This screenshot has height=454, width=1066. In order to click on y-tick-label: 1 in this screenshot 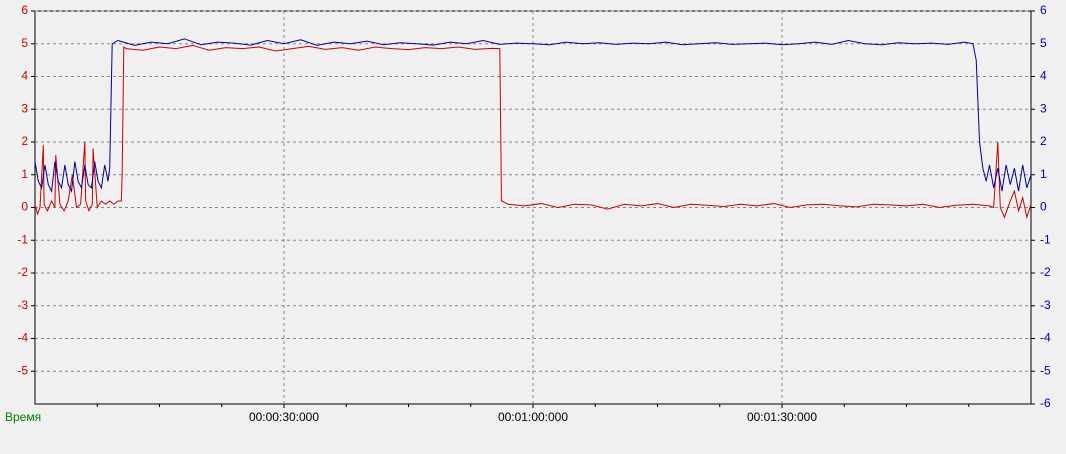, I will do `click(24, 174)`.